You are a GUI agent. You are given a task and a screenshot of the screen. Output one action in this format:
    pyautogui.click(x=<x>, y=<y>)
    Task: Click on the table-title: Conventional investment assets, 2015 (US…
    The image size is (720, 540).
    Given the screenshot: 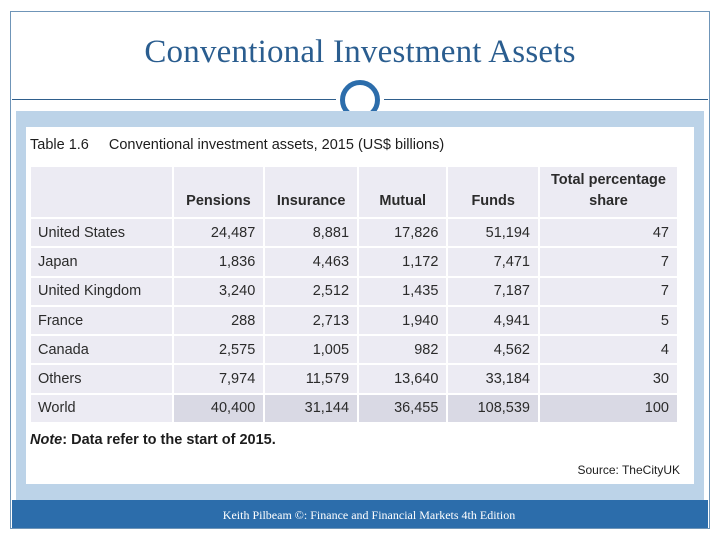 What is the action you would take?
    pyautogui.click(x=276, y=145)
    